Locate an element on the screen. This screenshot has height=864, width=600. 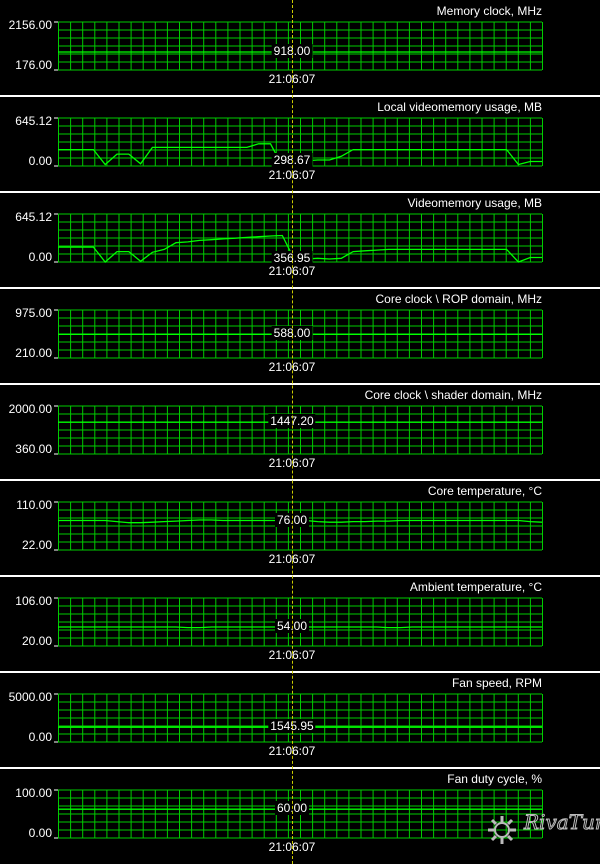
y-axis-max-label: 2156.00 is located at coordinates (30, 25).